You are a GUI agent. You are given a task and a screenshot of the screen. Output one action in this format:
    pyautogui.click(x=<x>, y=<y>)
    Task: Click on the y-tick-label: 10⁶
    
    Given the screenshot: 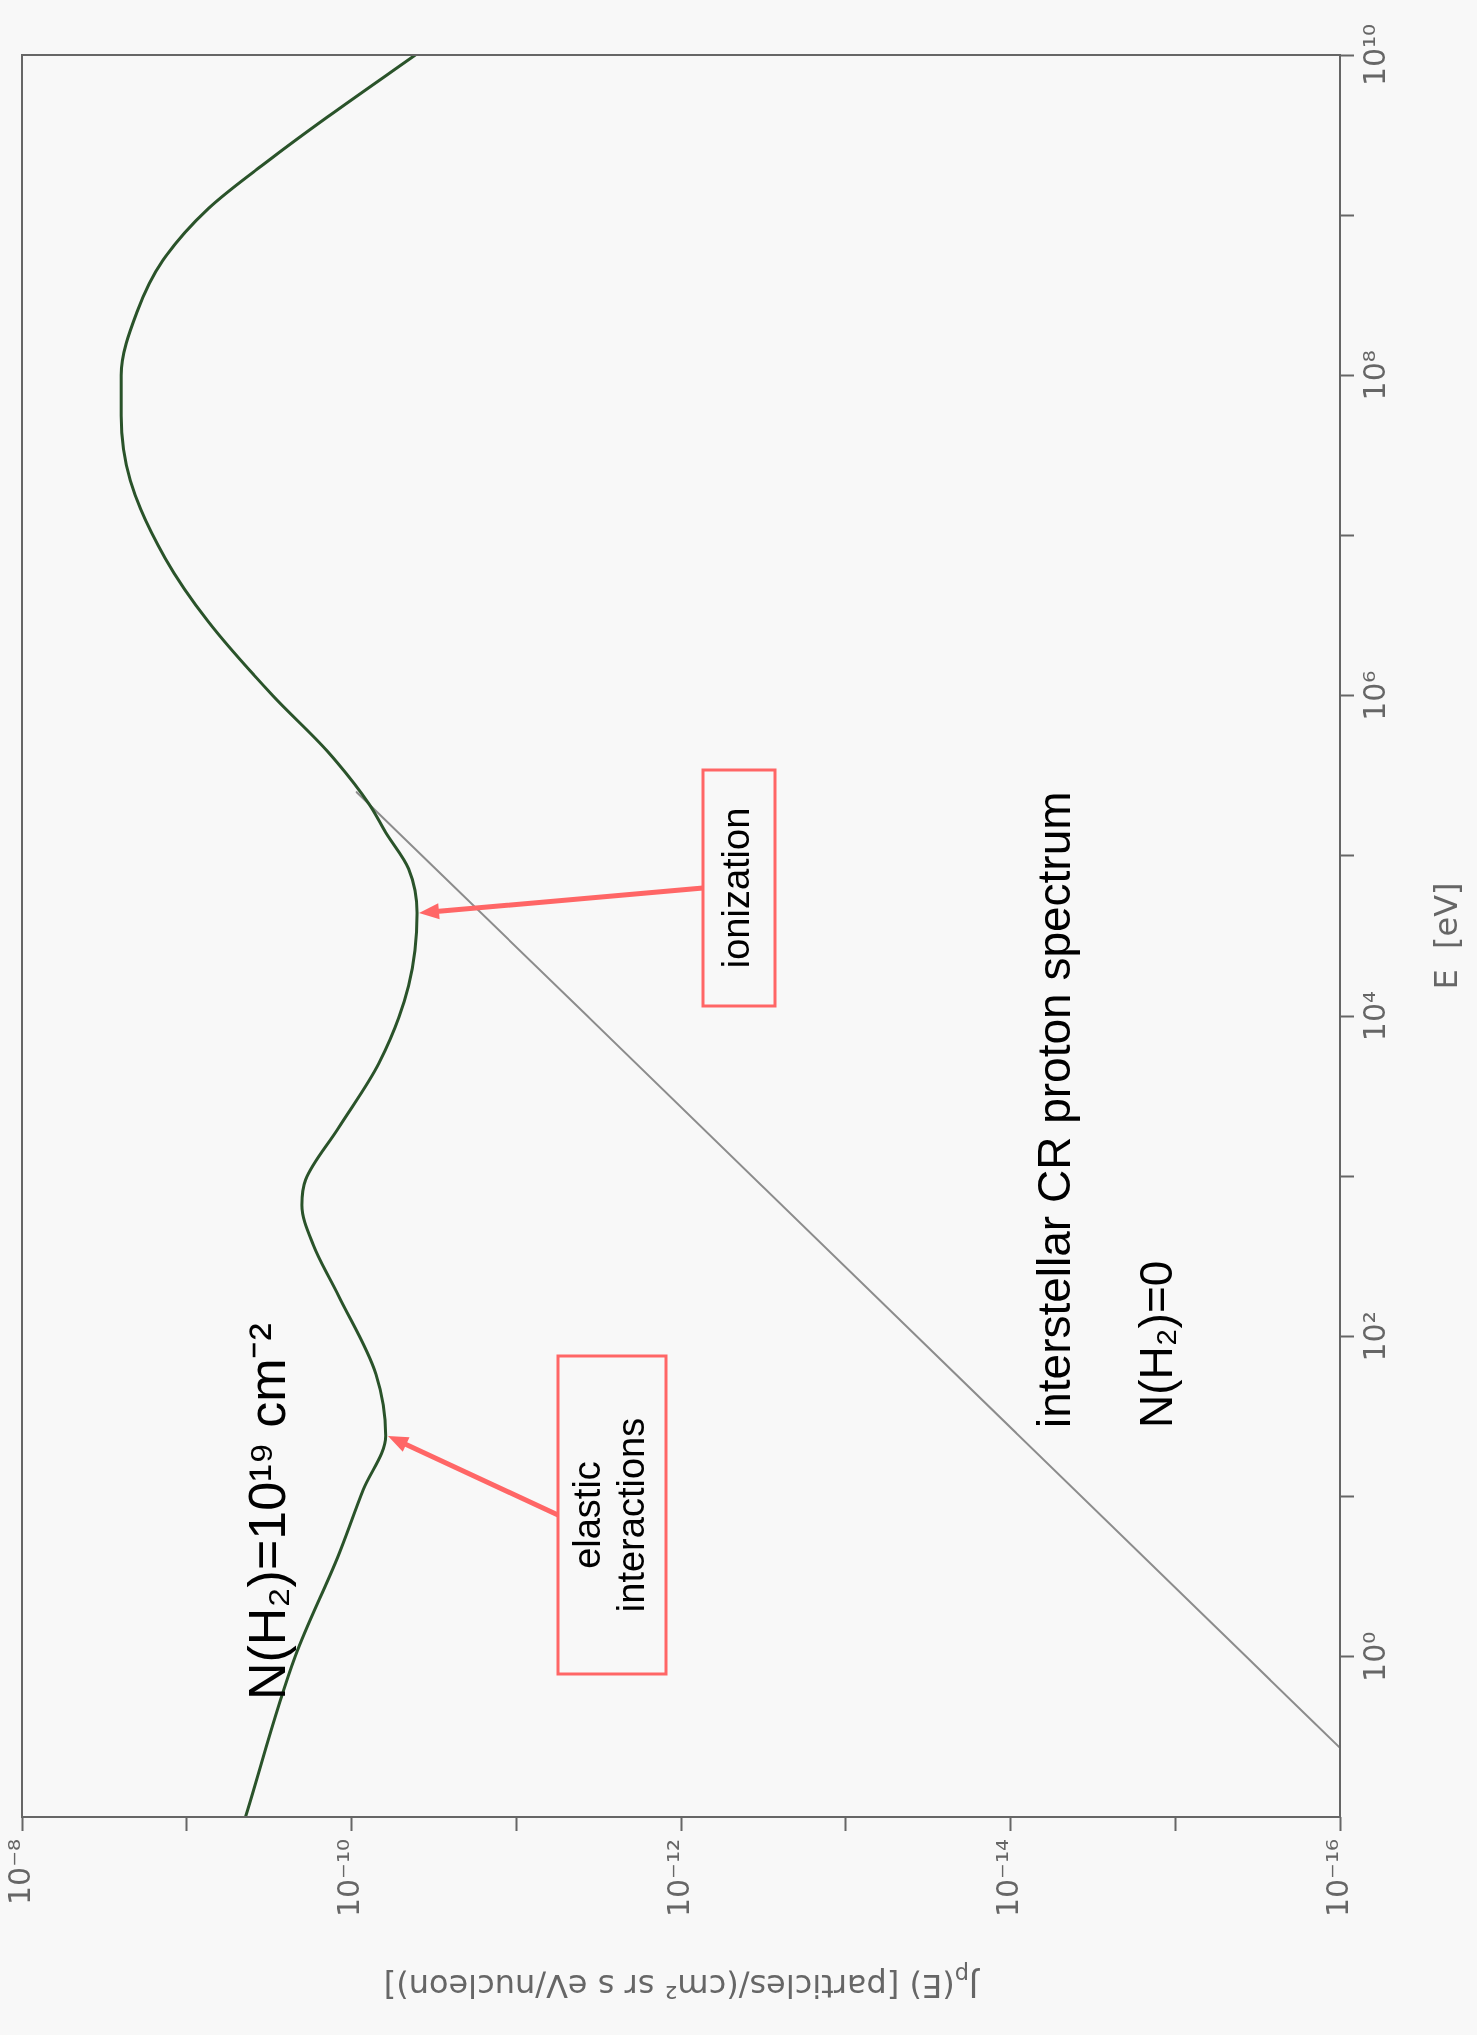 What is the action you would take?
    pyautogui.click(x=1374, y=695)
    